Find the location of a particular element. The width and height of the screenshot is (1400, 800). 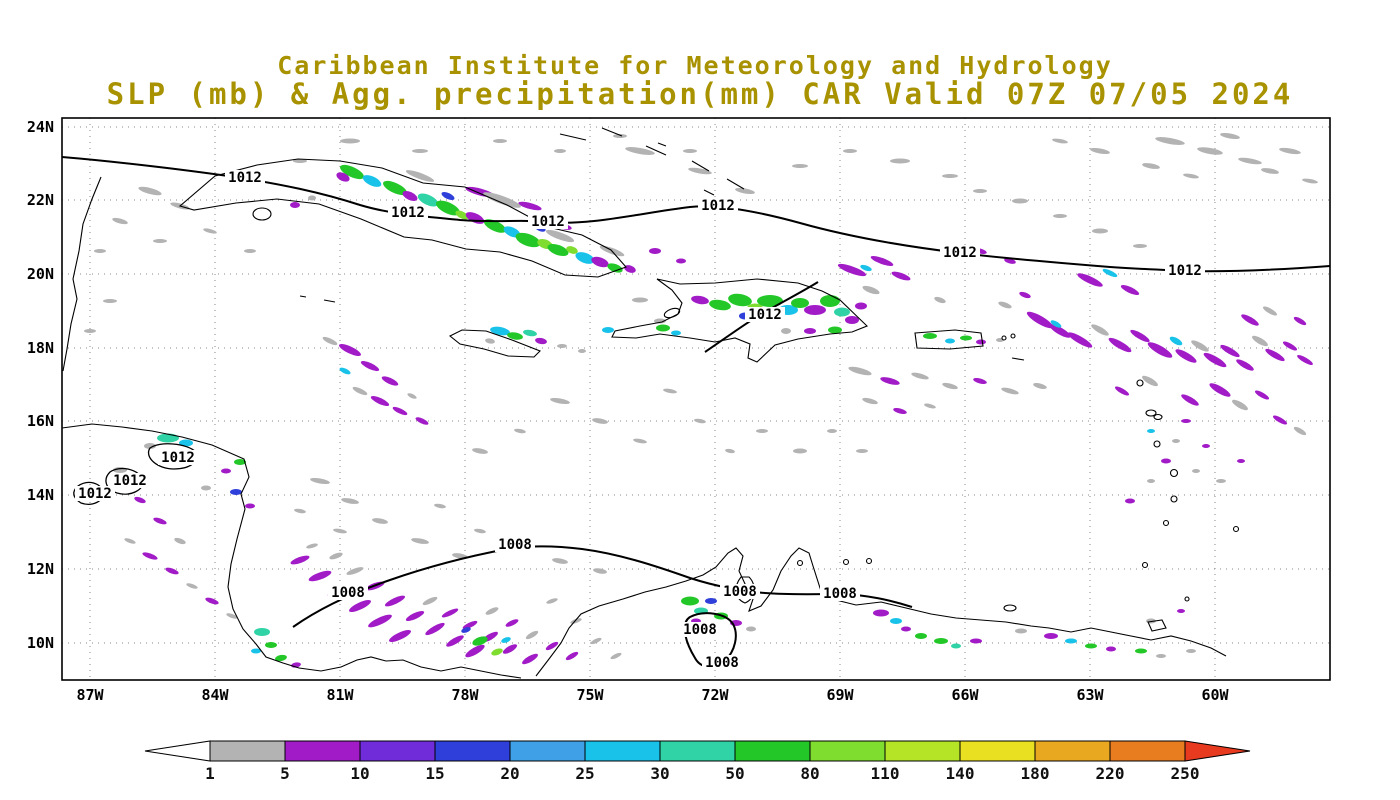

lon-tick-label: 78W is located at coordinates (465, 695).